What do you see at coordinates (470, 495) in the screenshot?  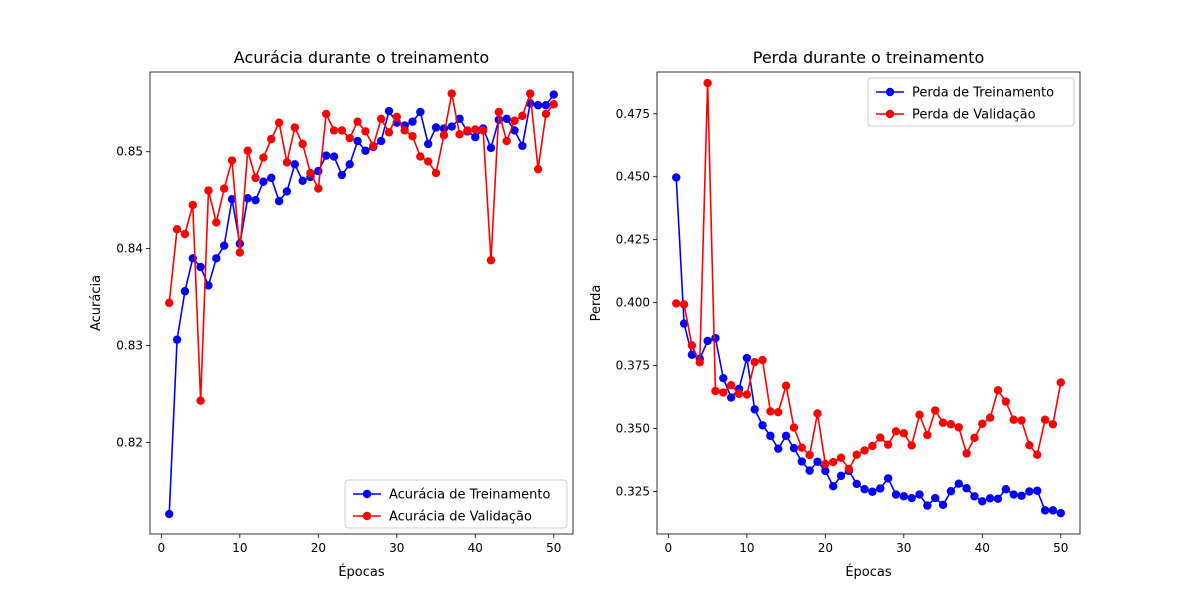 I see `accuracy-legend-label: Acurácia de Treinamento` at bounding box center [470, 495].